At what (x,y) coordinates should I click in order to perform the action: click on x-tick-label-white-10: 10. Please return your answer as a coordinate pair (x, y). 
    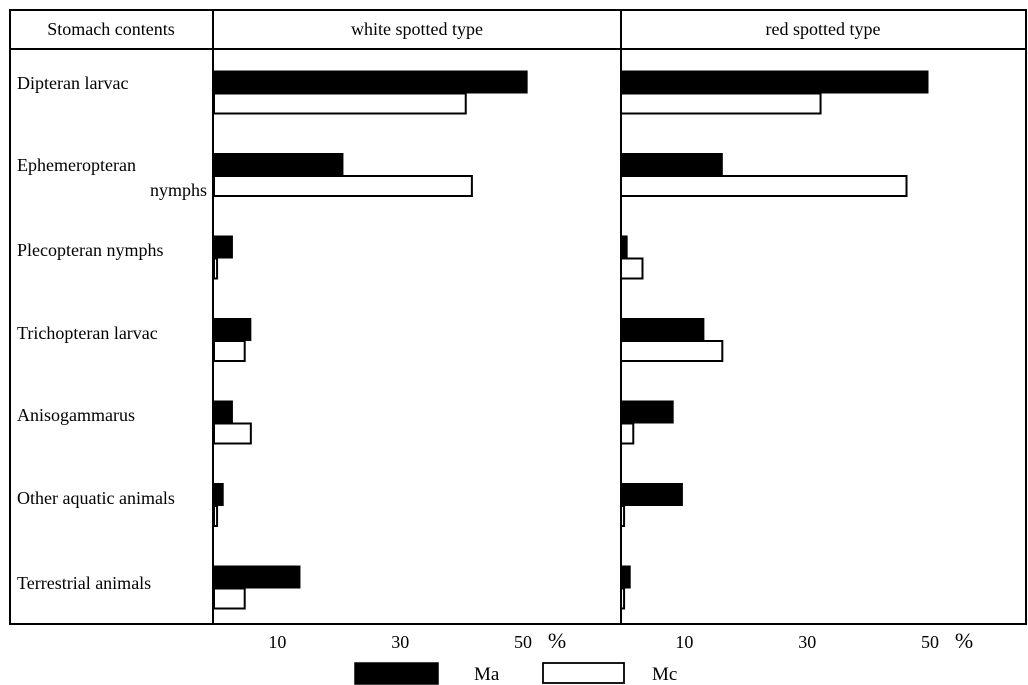
    Looking at the image, I should click on (277, 642).